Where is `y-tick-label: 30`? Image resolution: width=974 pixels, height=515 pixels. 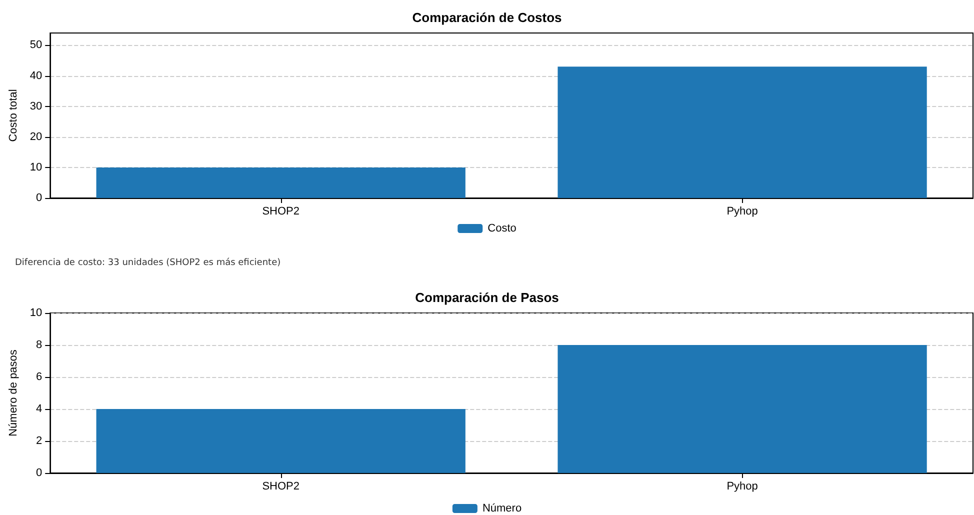 y-tick-label: 30 is located at coordinates (36, 106).